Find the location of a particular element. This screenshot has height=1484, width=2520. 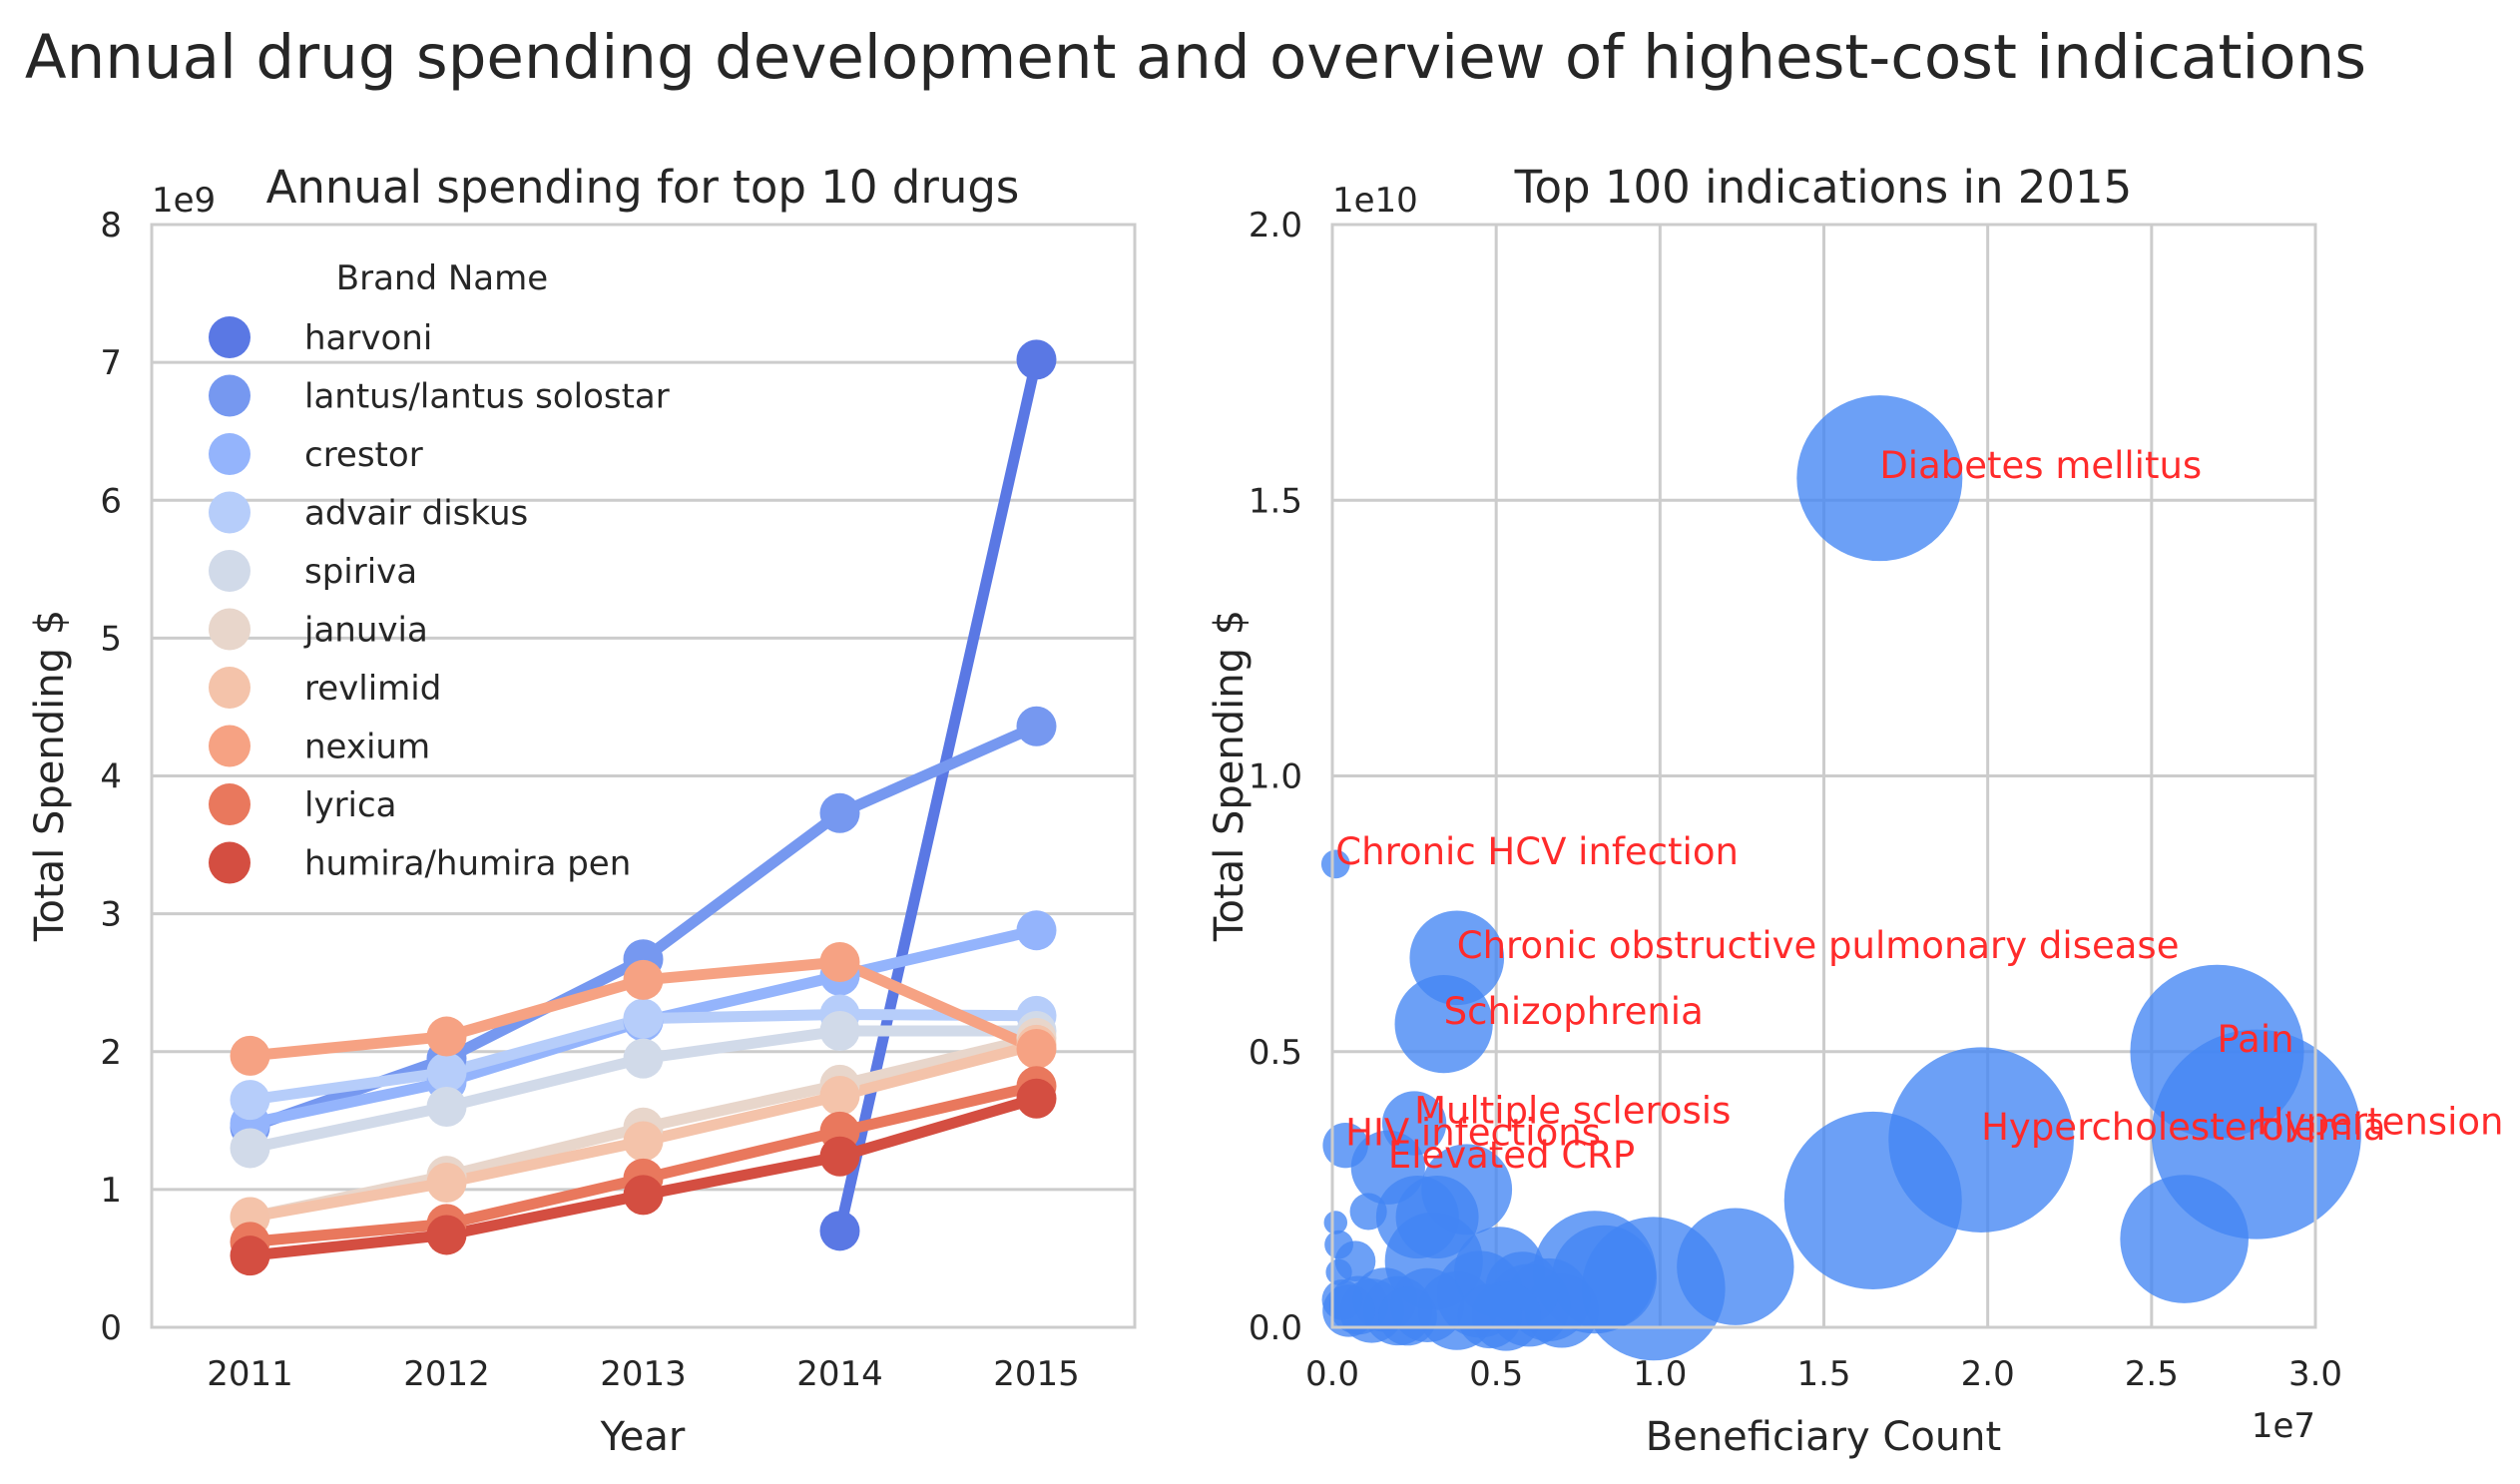

left-y-tick-label: 4 is located at coordinates (111, 777).